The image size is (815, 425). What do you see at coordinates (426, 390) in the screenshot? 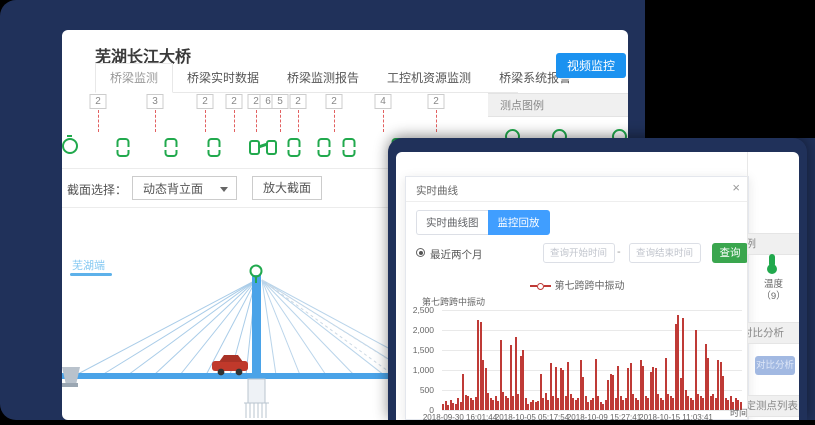
I see `y-tick-label: 500` at bounding box center [426, 390].